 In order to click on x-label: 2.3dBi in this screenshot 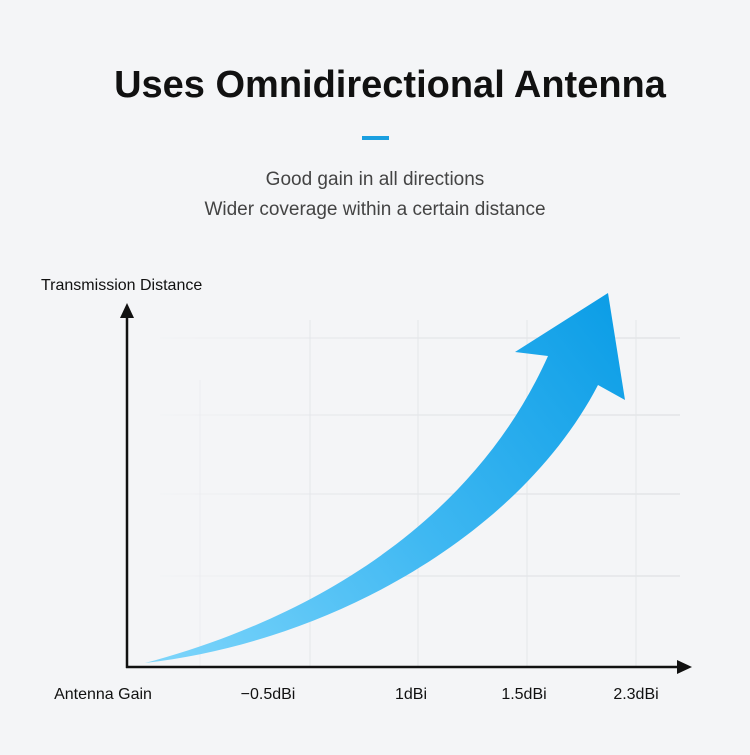, I will do `click(635, 694)`.